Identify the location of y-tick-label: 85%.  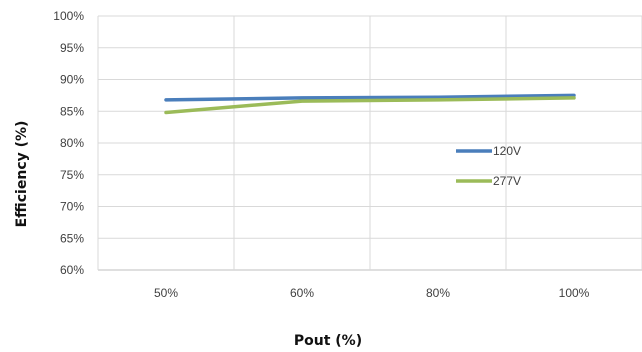
(72, 111).